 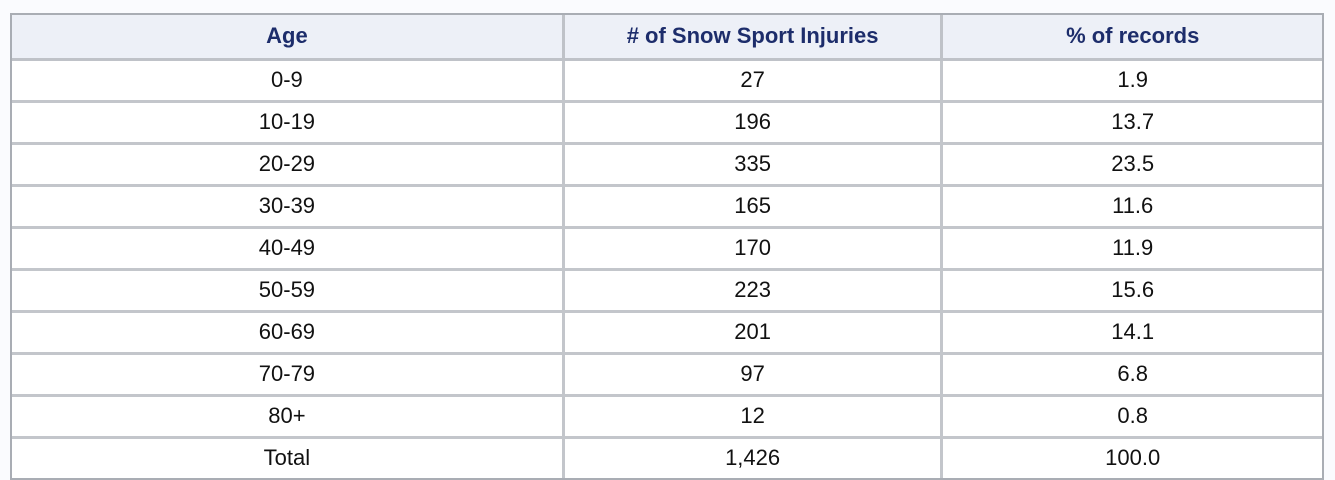 What do you see at coordinates (754, 124) in the screenshot?
I see `table-cell: 196` at bounding box center [754, 124].